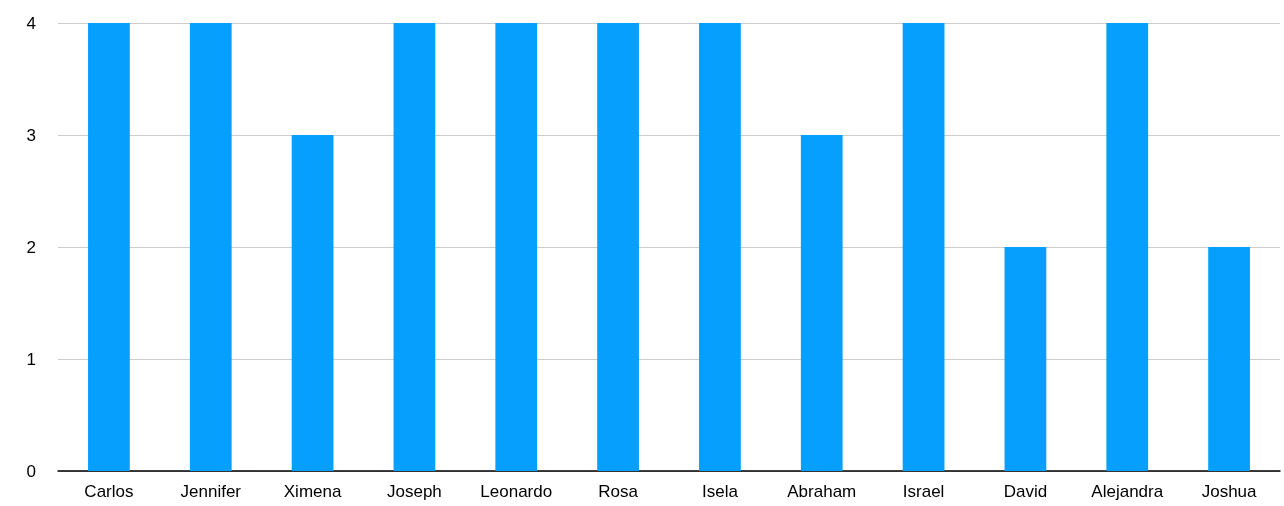 Image resolution: width=1284 pixels, height=506 pixels. Describe the element at coordinates (414, 491) in the screenshot. I see `x-tick-label: Joseph` at that location.